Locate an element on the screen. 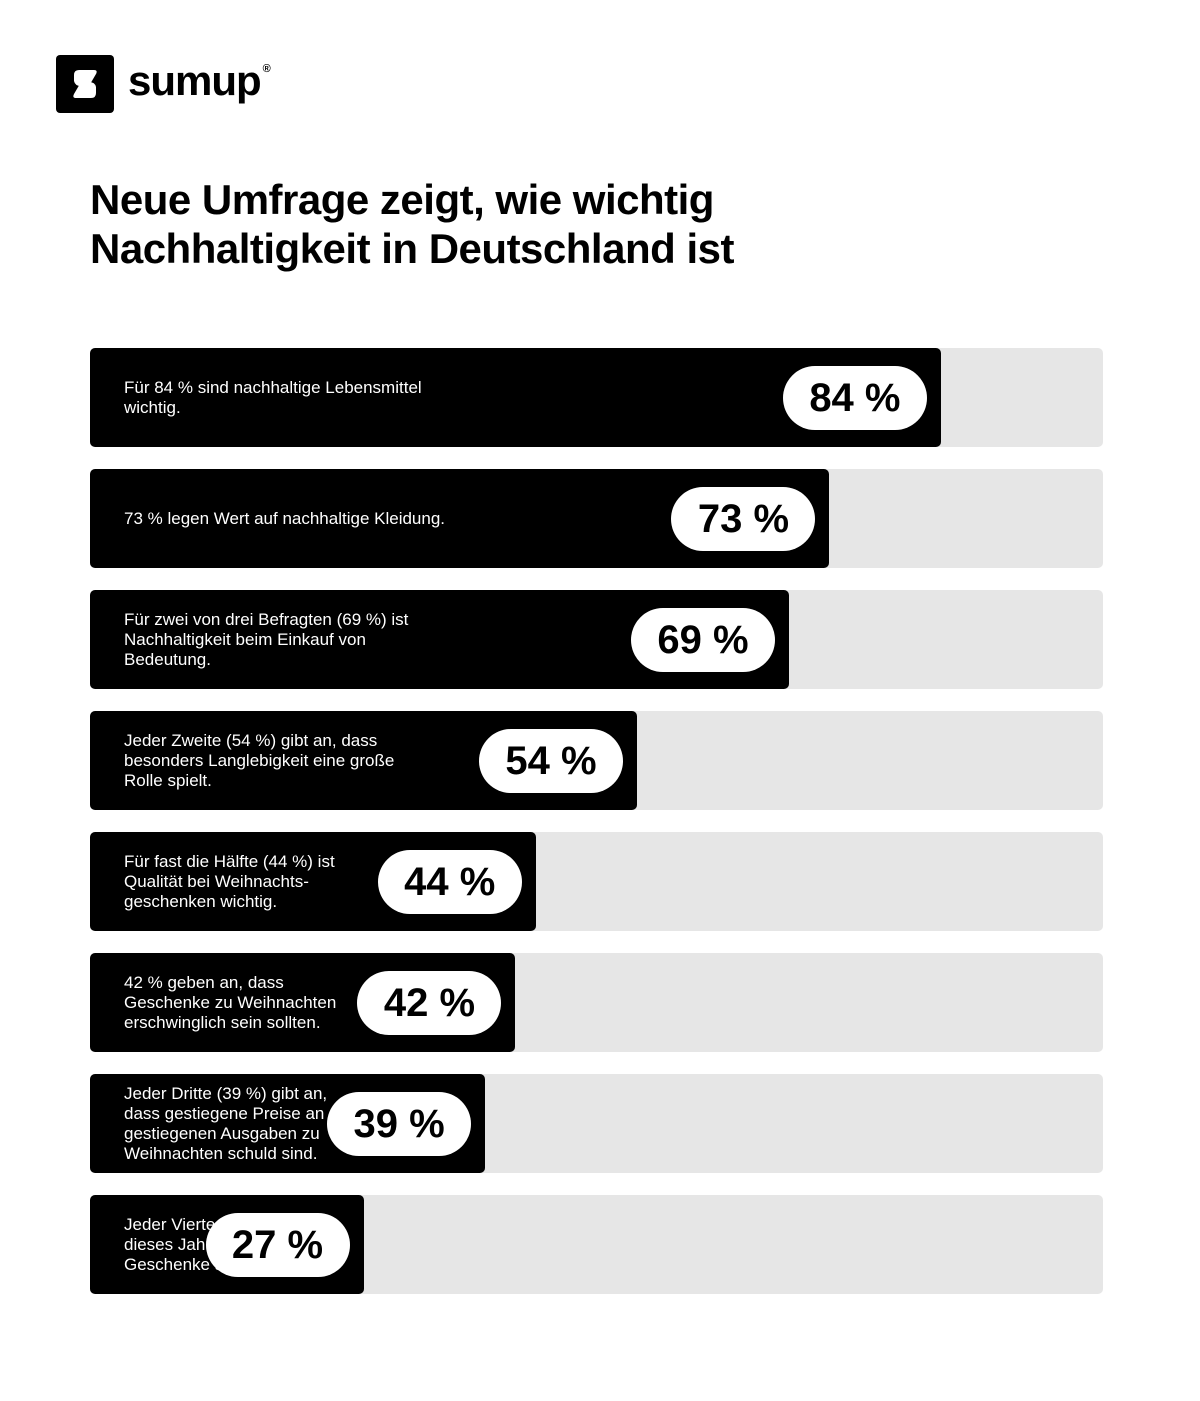 The image size is (1200, 1401). brand-logo: sumup ® is located at coordinates (163, 84).